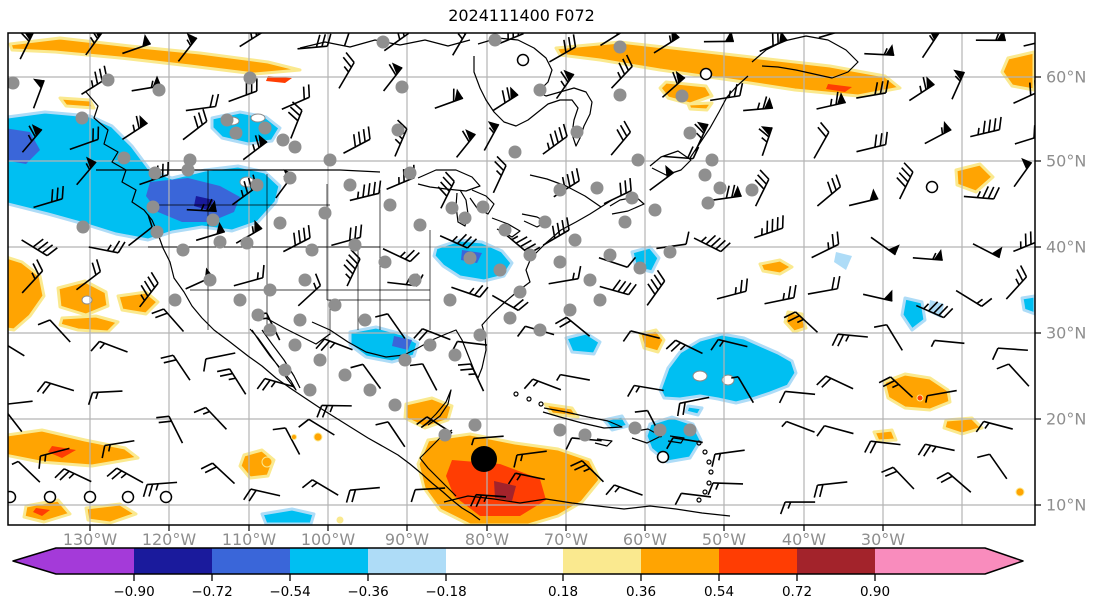  I want to click on colorbar-tick-label: −0.72, so click(211, 592).